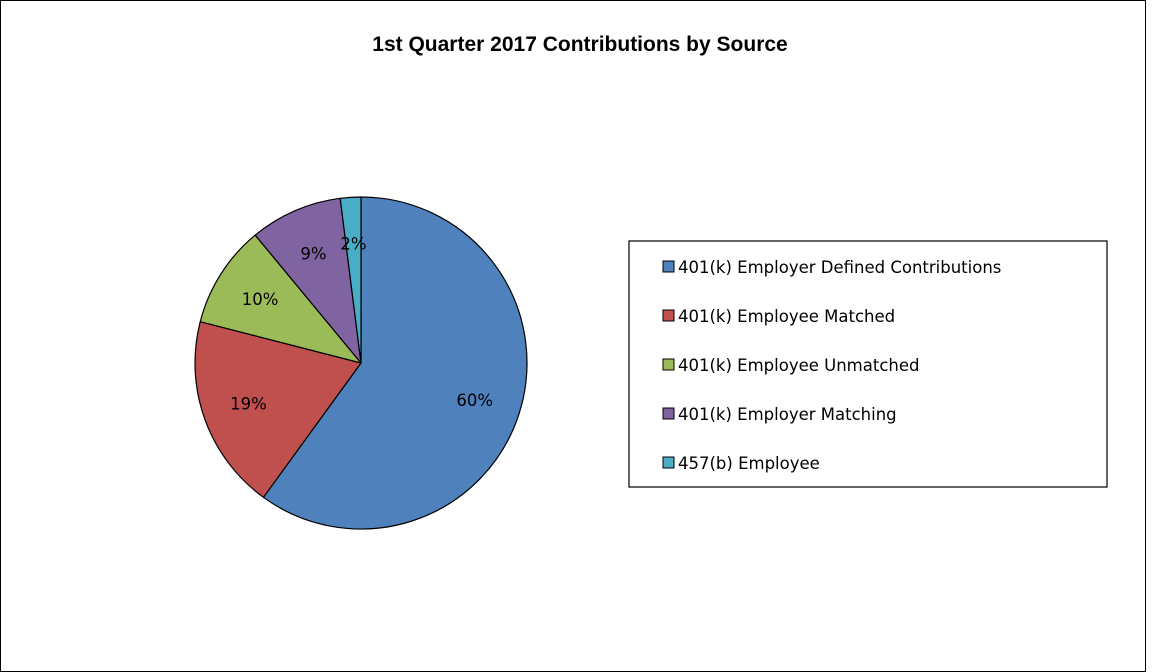 Image resolution: width=1155 pixels, height=672 pixels. What do you see at coordinates (278, 409) in the screenshot?
I see `pie-slice-401-k-employee-matched` at bounding box center [278, 409].